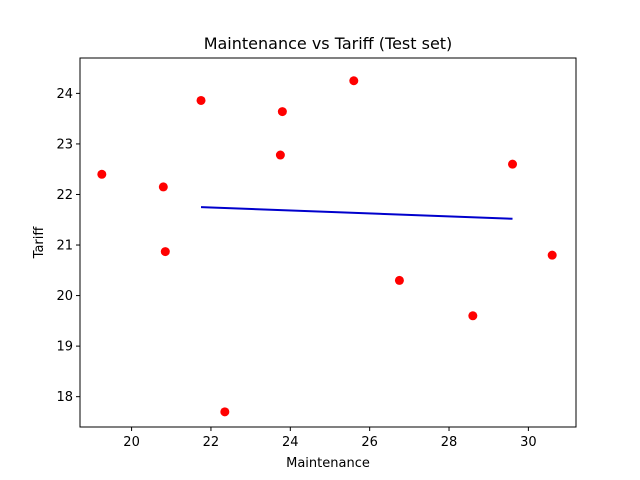 Image resolution: width=640 pixels, height=480 pixels. What do you see at coordinates (356, 213) in the screenshot?
I see `regression-line` at bounding box center [356, 213].